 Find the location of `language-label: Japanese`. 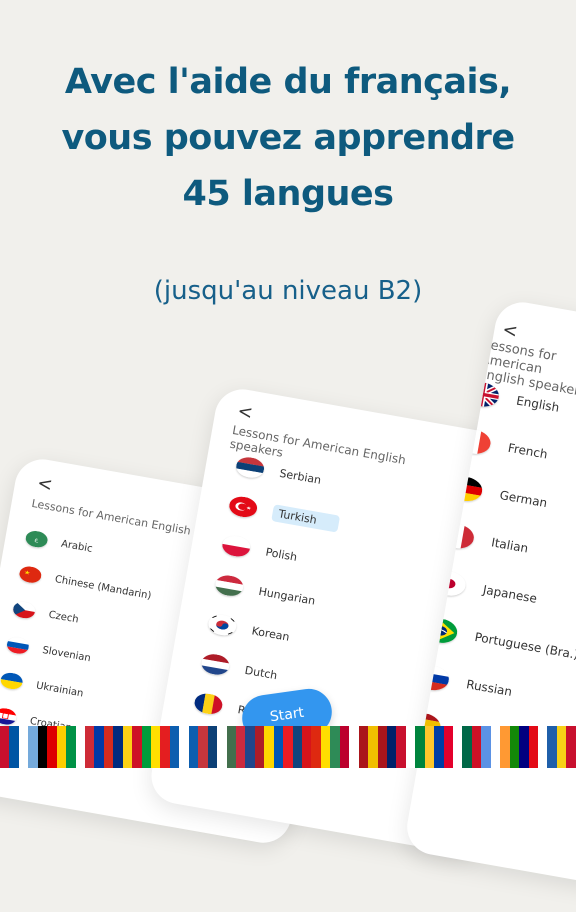

language-label: Japanese is located at coordinates (510, 594).